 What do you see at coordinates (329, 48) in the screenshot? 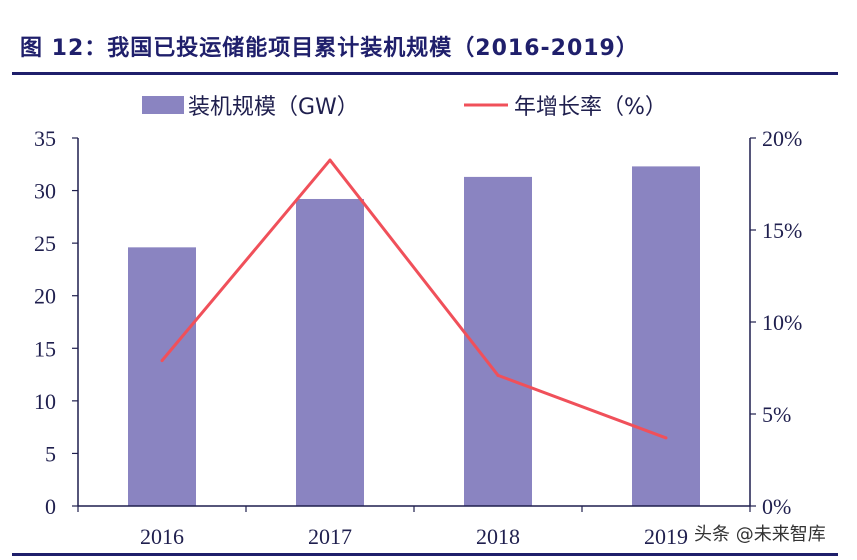
I see `figure-title: 图 12：我国已投运储能项目累计装机规模（2016-2019）` at bounding box center [329, 48].